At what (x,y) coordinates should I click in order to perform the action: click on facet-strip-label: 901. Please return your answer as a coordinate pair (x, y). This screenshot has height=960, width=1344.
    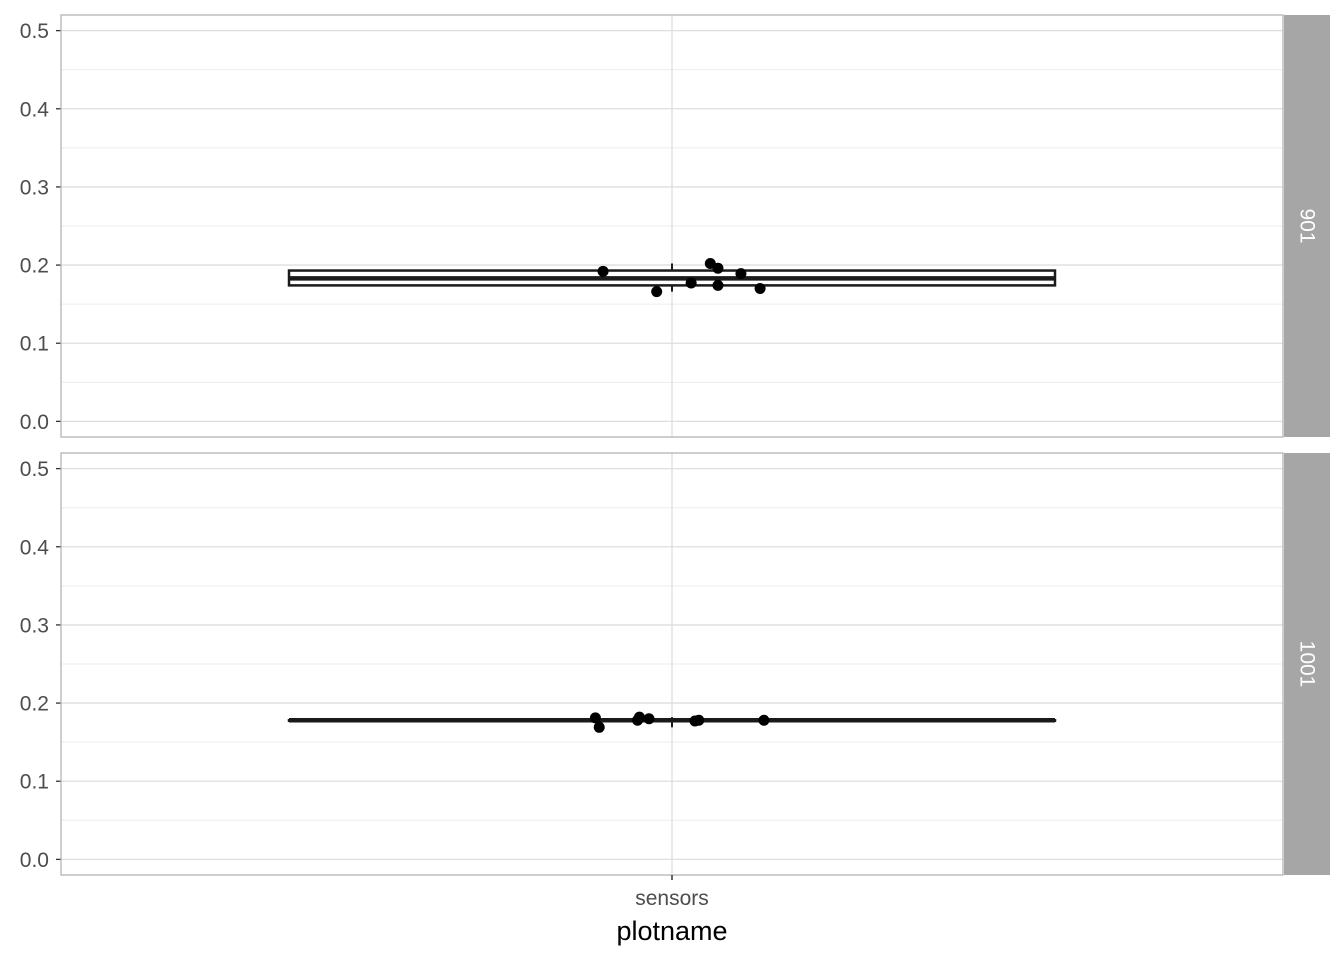
    Looking at the image, I should click on (1307, 225).